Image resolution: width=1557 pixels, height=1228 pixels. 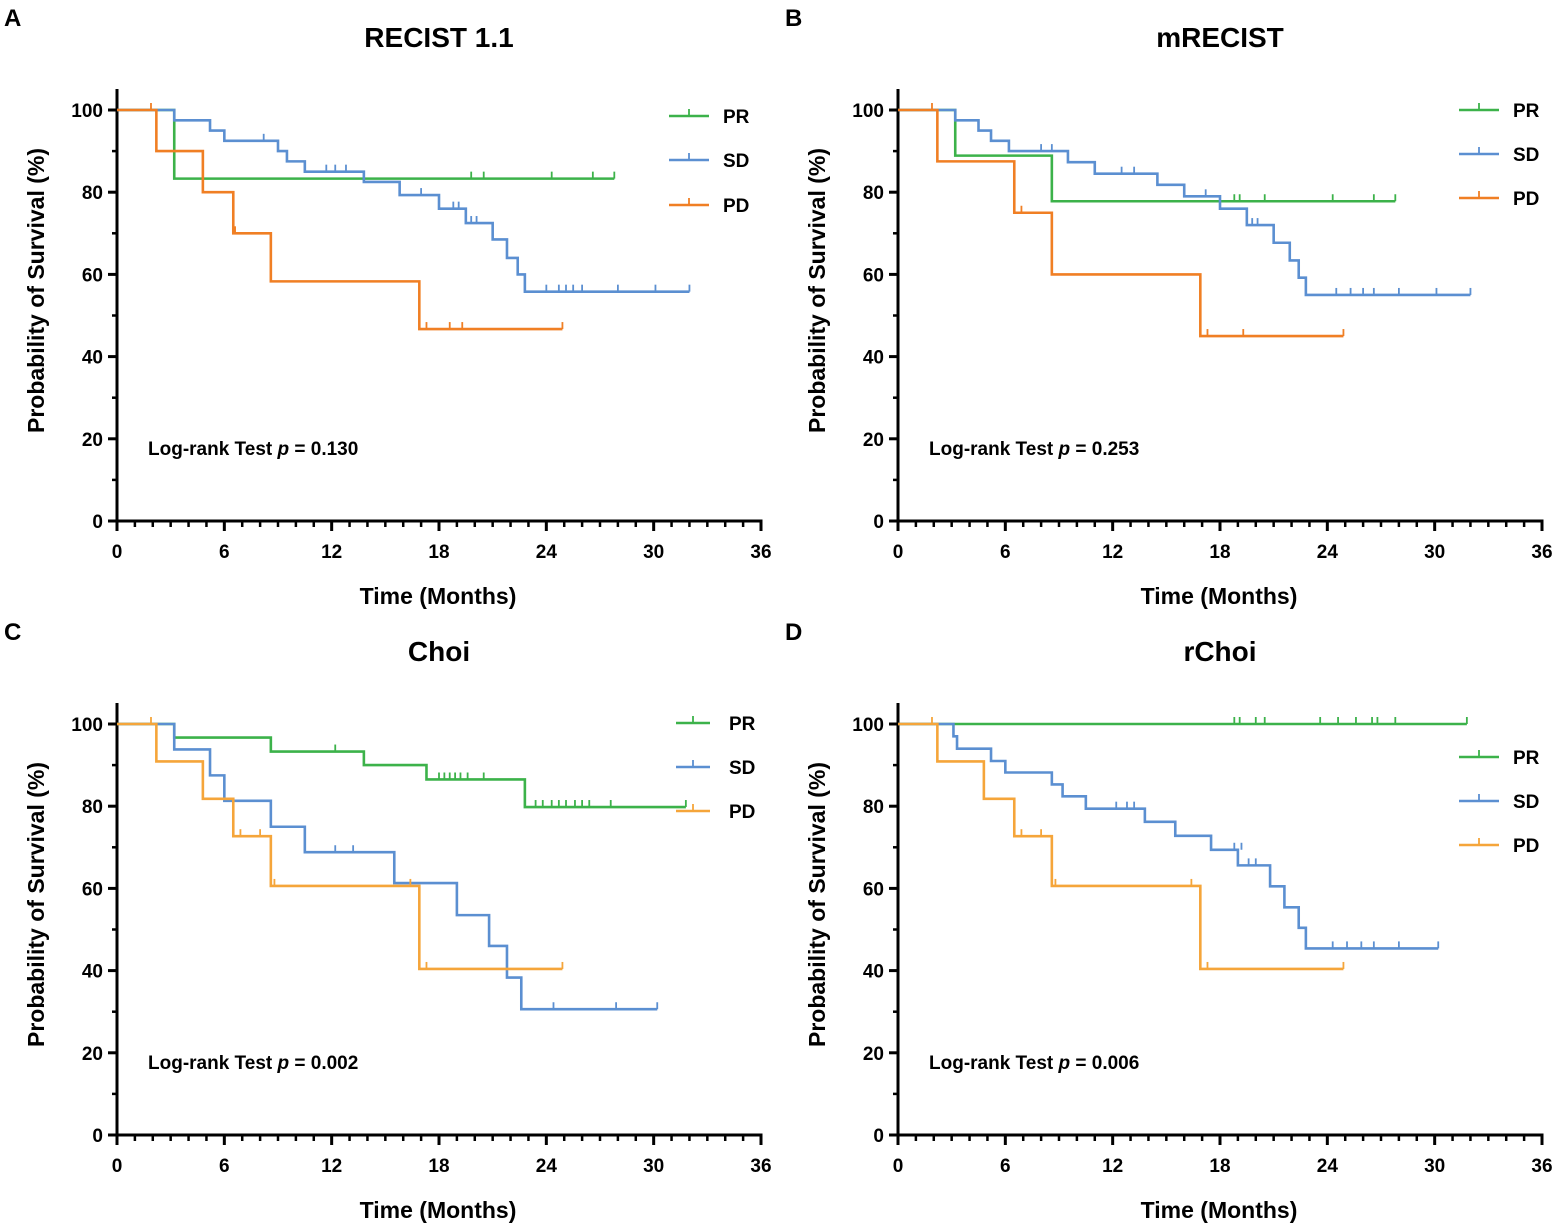 What do you see at coordinates (1034, 1063) in the screenshot?
I see `logrank-annotation: Log-rank Test p = 0.006` at bounding box center [1034, 1063].